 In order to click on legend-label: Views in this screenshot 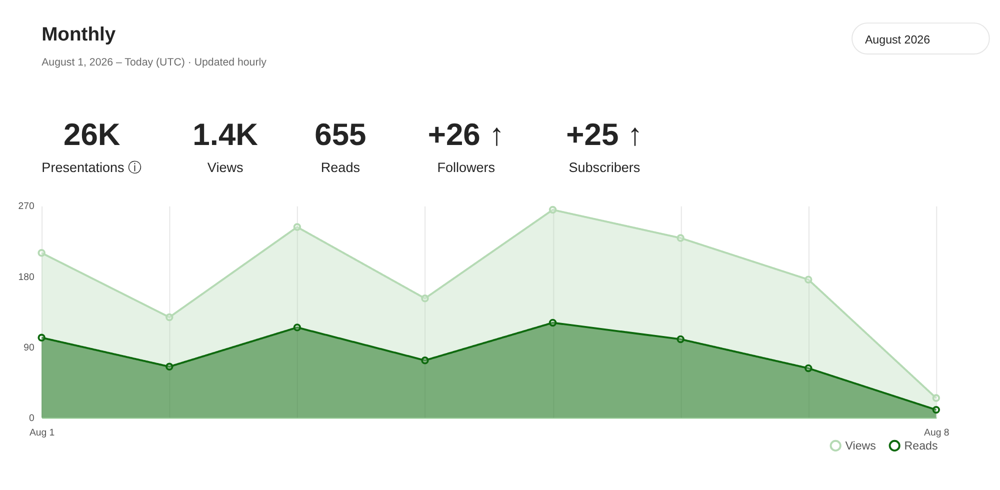, I will do `click(860, 446)`.